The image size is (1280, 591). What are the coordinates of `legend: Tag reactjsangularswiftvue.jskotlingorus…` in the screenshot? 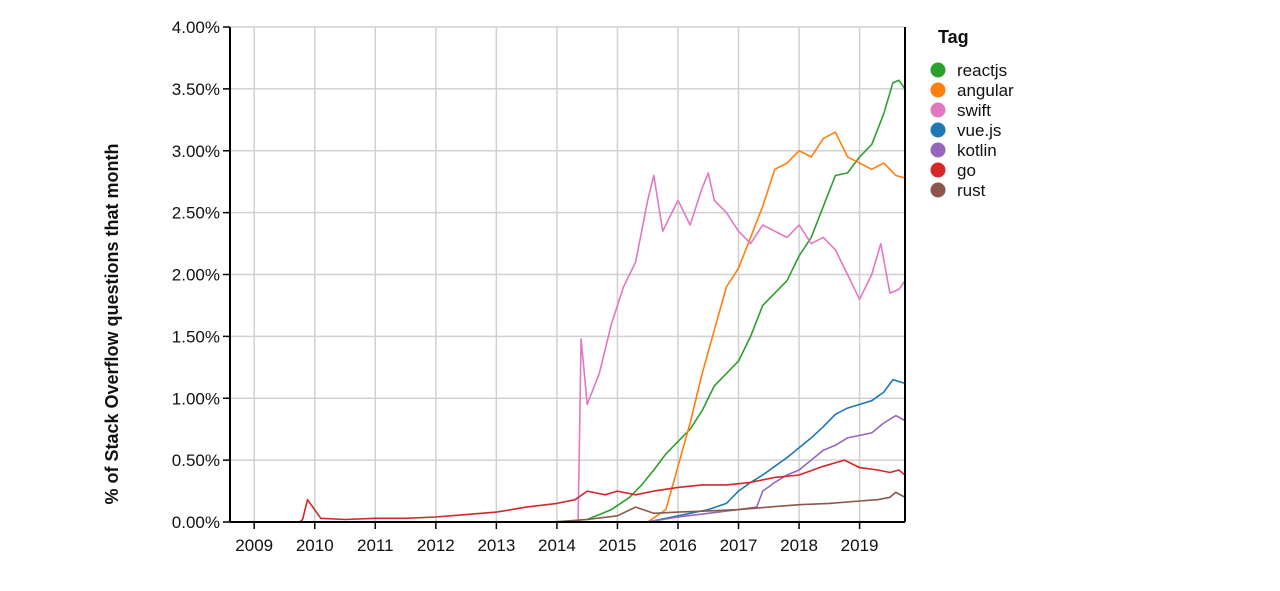 It's located at (972, 113).